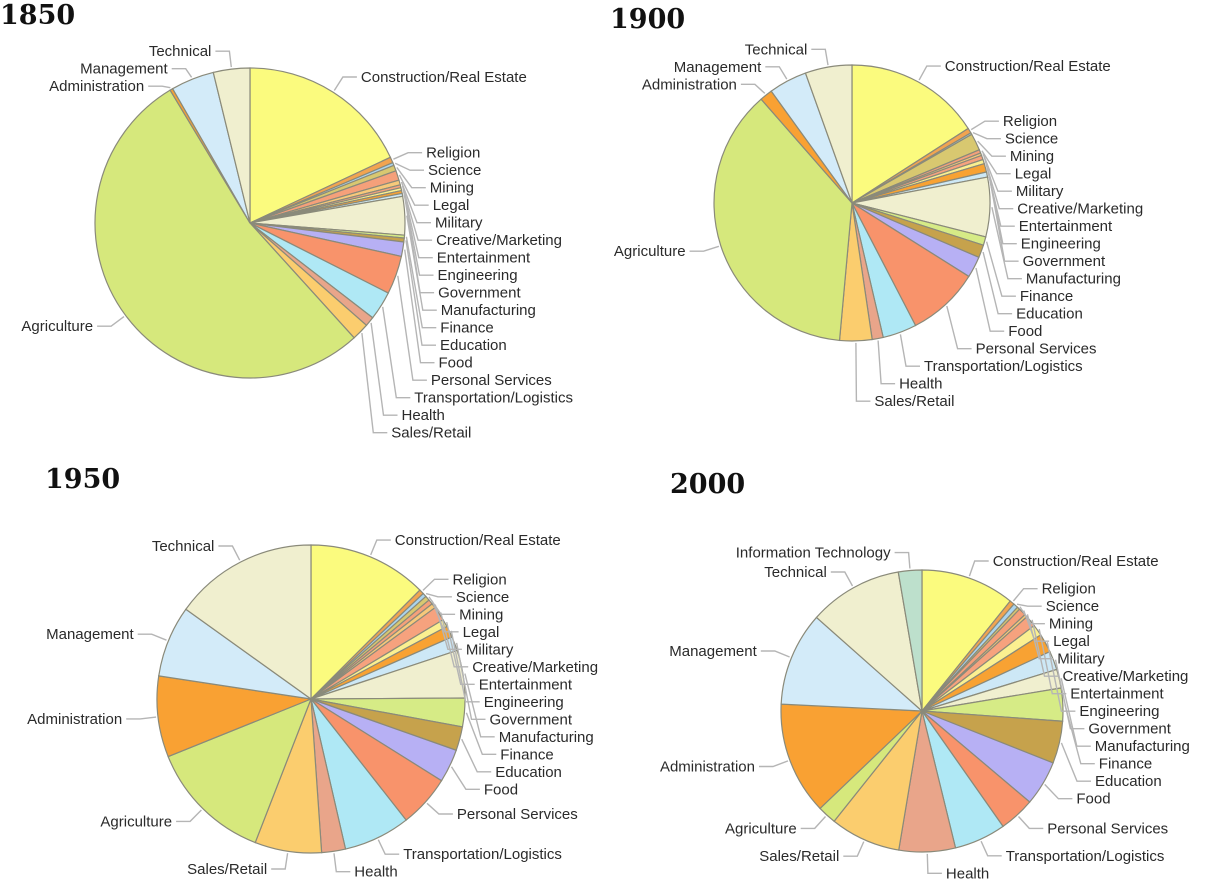 The image size is (1214, 880). I want to click on slice-label-creative-marketing: Creative/Marketing, so click(1126, 676).